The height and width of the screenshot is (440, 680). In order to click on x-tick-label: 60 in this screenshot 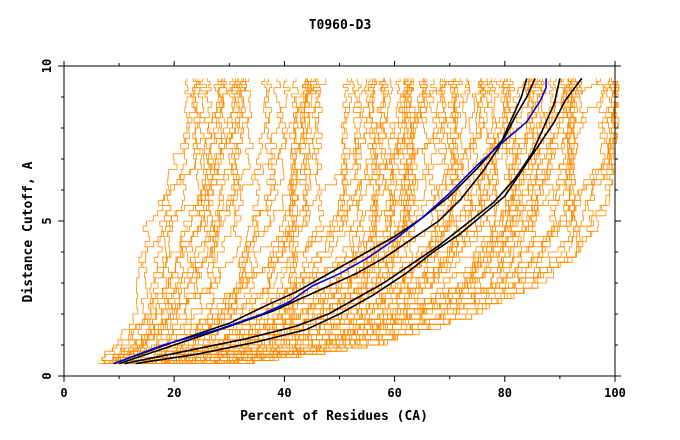, I will do `click(394, 393)`.